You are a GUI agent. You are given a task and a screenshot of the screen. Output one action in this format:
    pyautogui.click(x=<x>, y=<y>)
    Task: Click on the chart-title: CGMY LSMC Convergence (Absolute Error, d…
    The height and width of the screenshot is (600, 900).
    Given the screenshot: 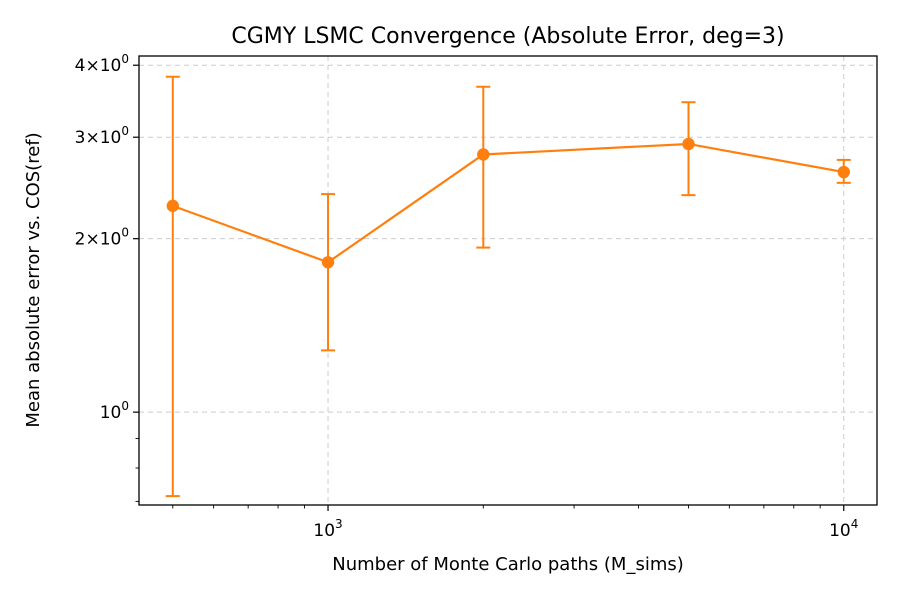 What is the action you would take?
    pyautogui.click(x=507, y=36)
    